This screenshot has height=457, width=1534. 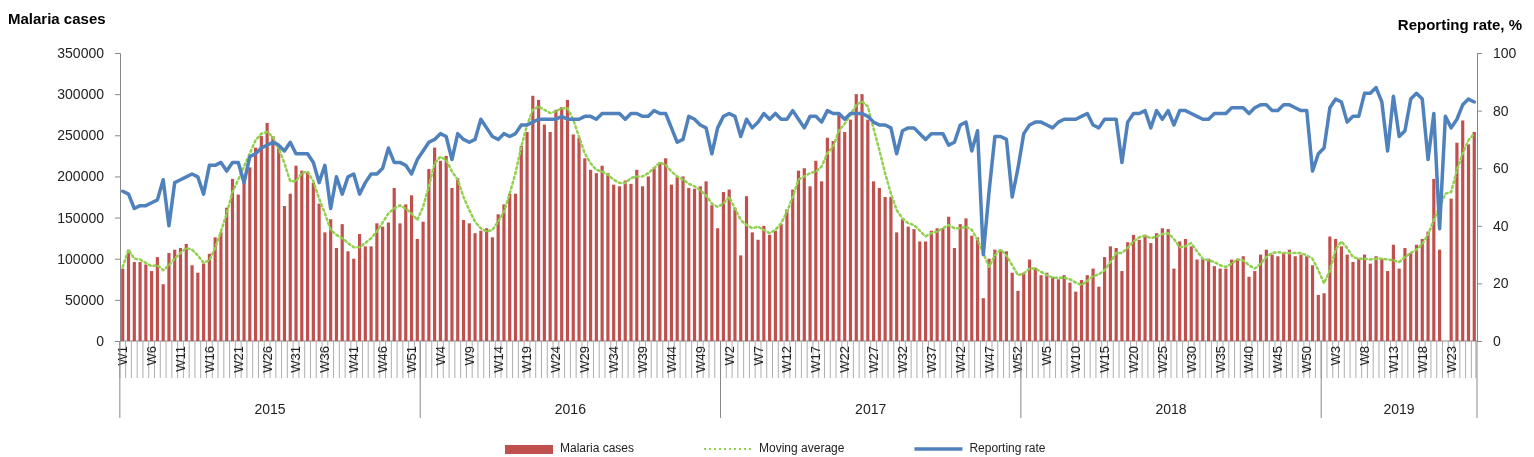 I want to click on x-tick-label: W19, so click(x=527, y=359).